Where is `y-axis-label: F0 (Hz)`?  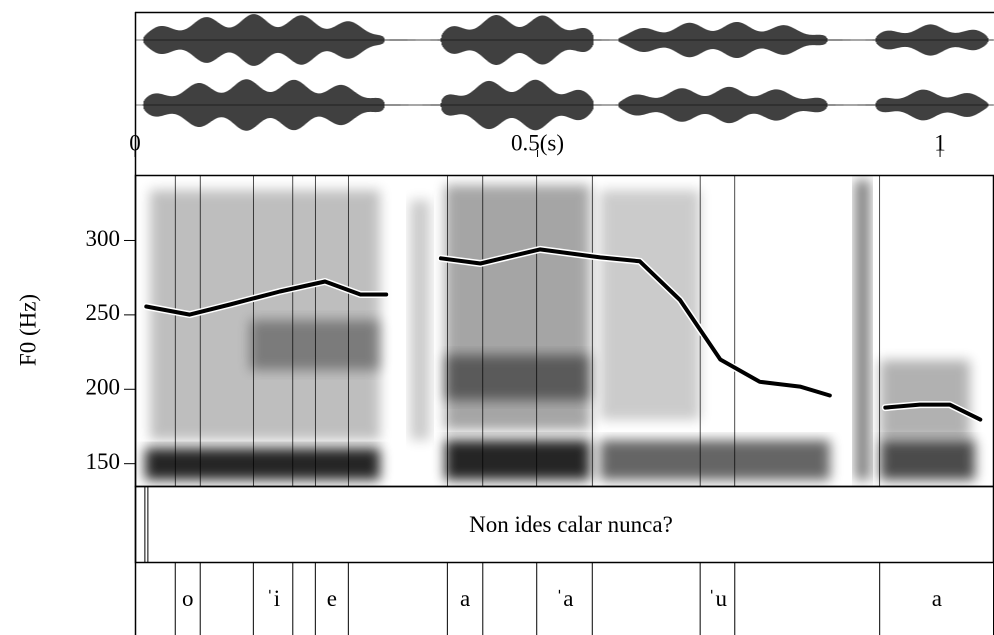 y-axis-label: F0 (Hz) is located at coordinates (27, 330).